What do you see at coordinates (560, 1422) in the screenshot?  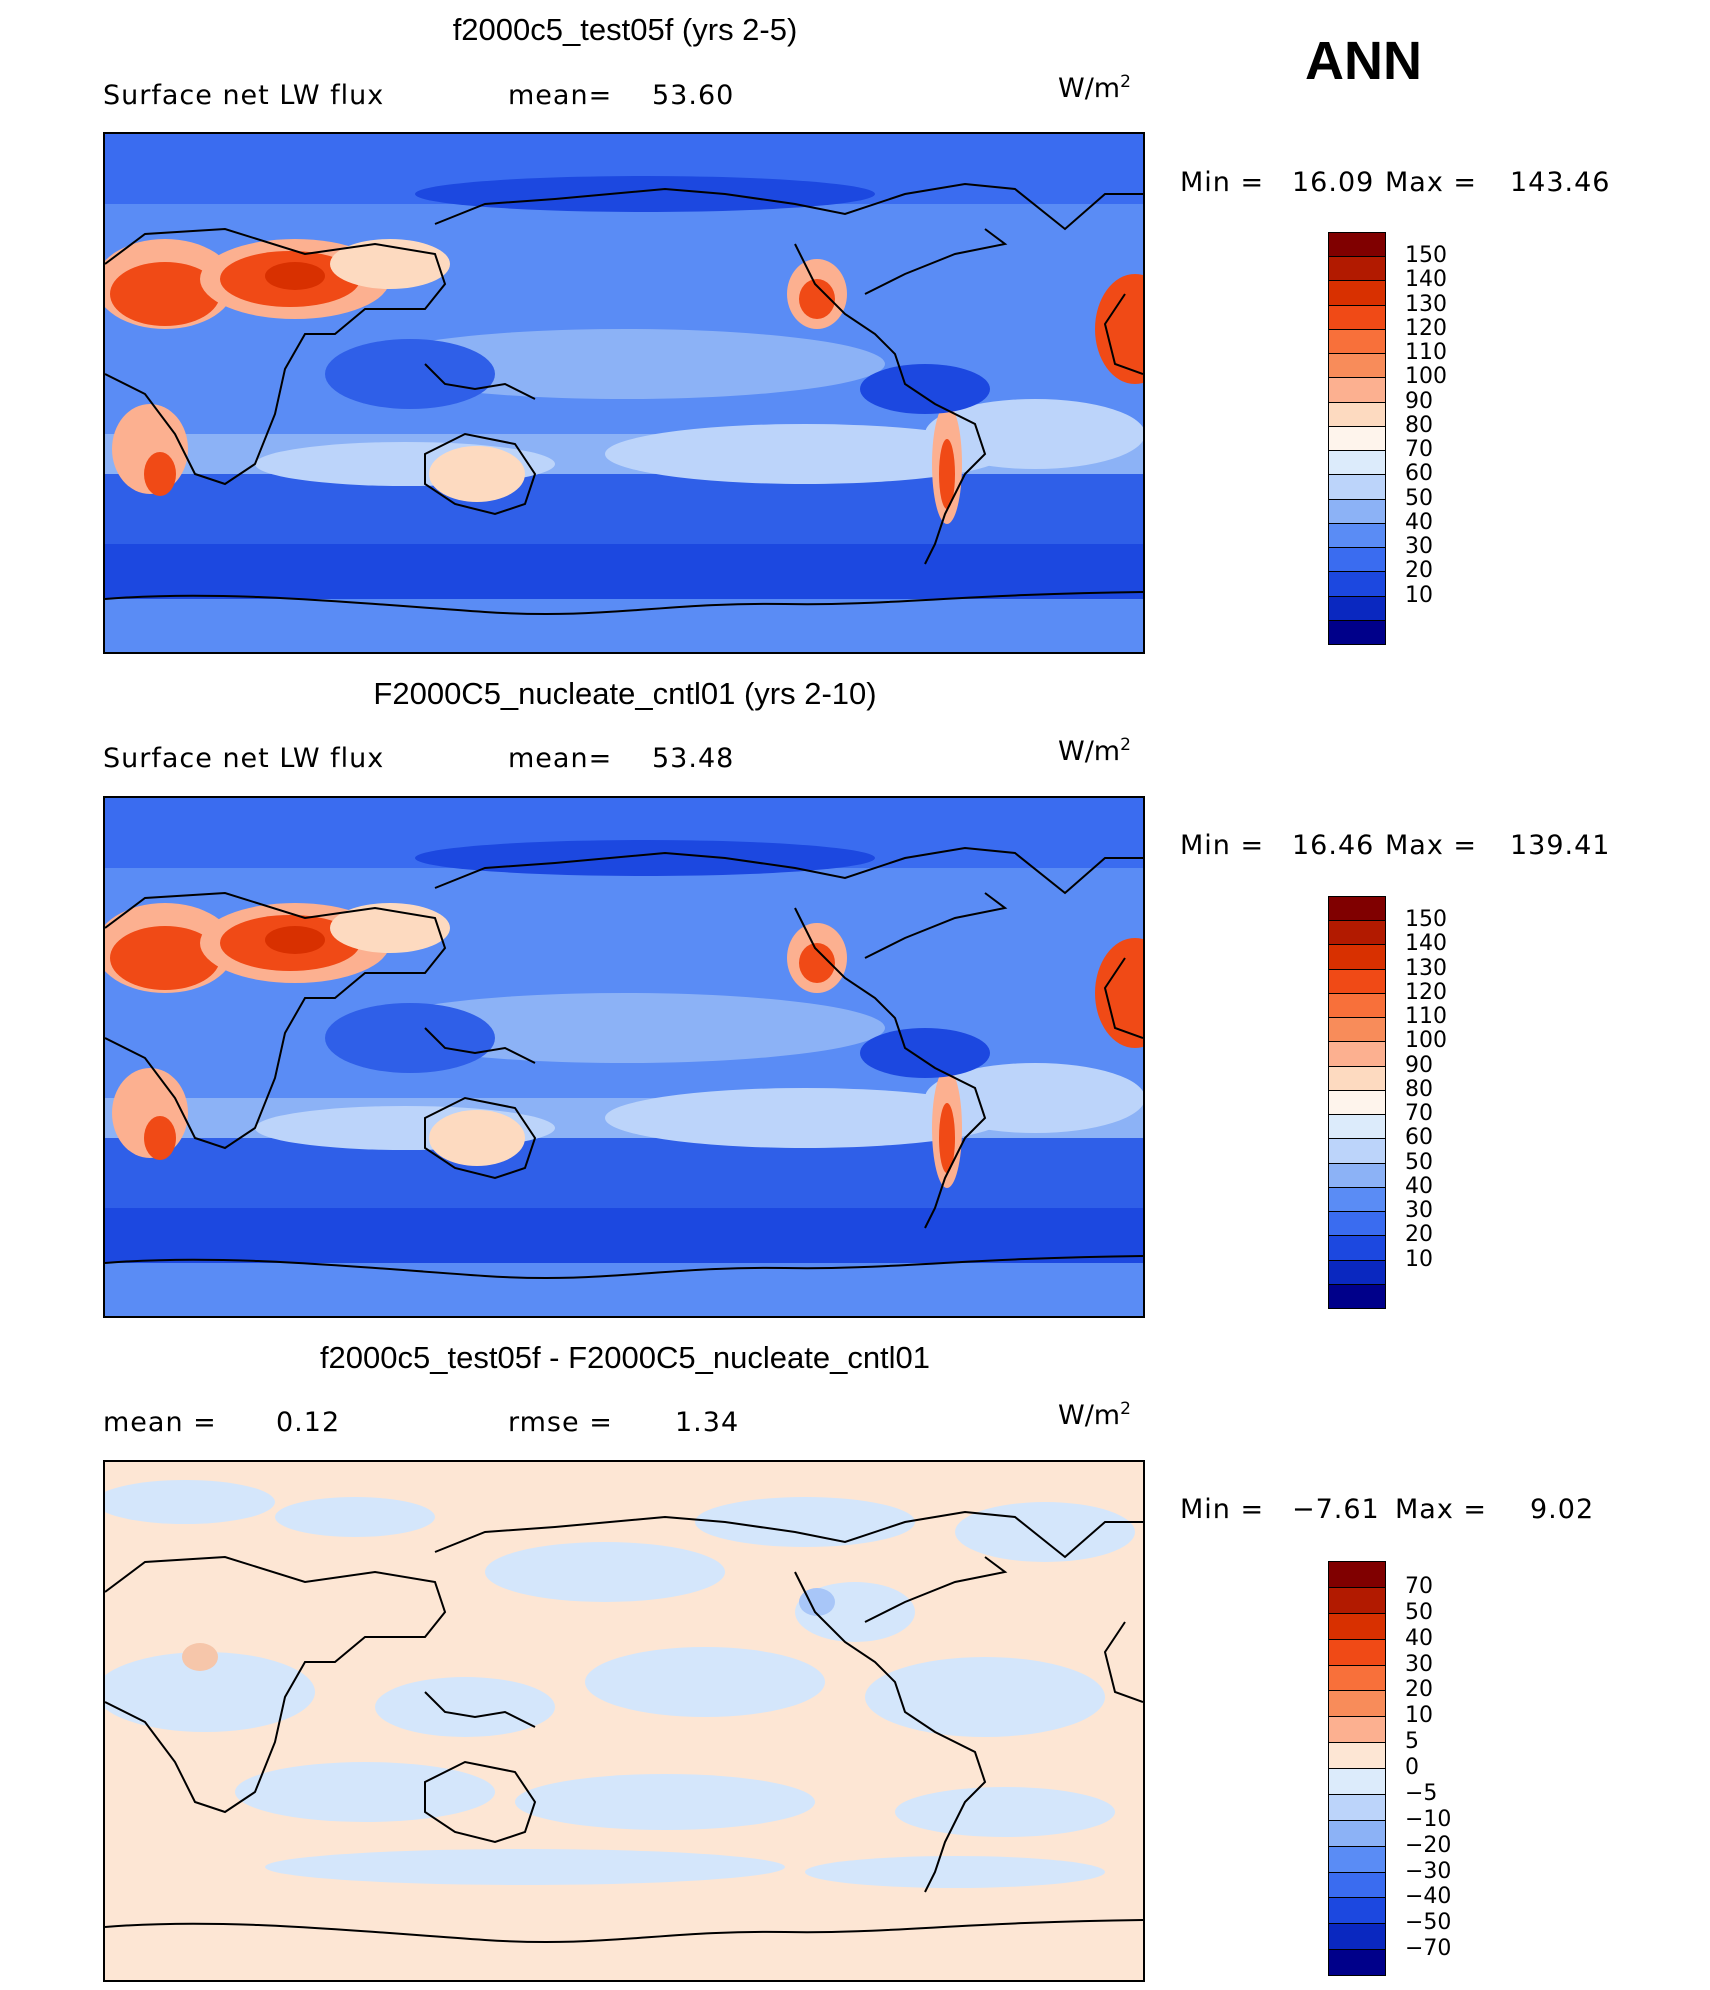 I see `panel3-rmse-label: rmse =` at bounding box center [560, 1422].